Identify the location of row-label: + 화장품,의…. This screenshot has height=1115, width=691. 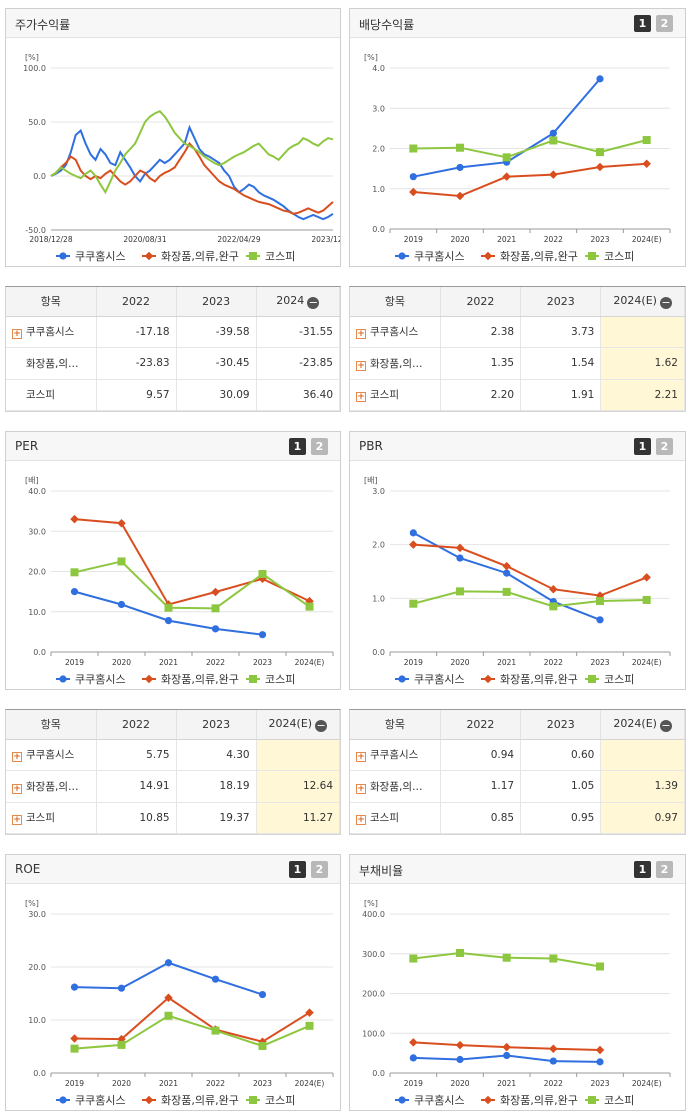
(395, 786).